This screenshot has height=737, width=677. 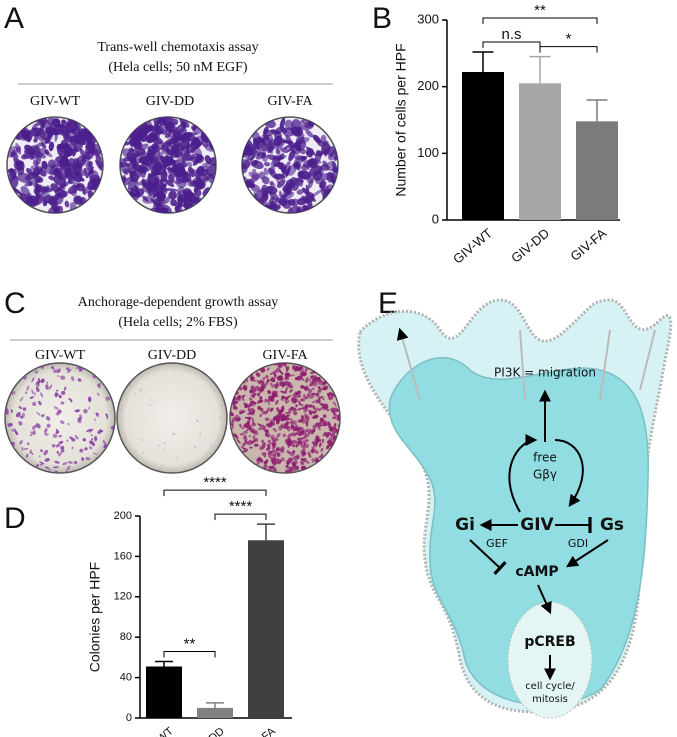 I want to click on error-bar, so click(x=597, y=110).